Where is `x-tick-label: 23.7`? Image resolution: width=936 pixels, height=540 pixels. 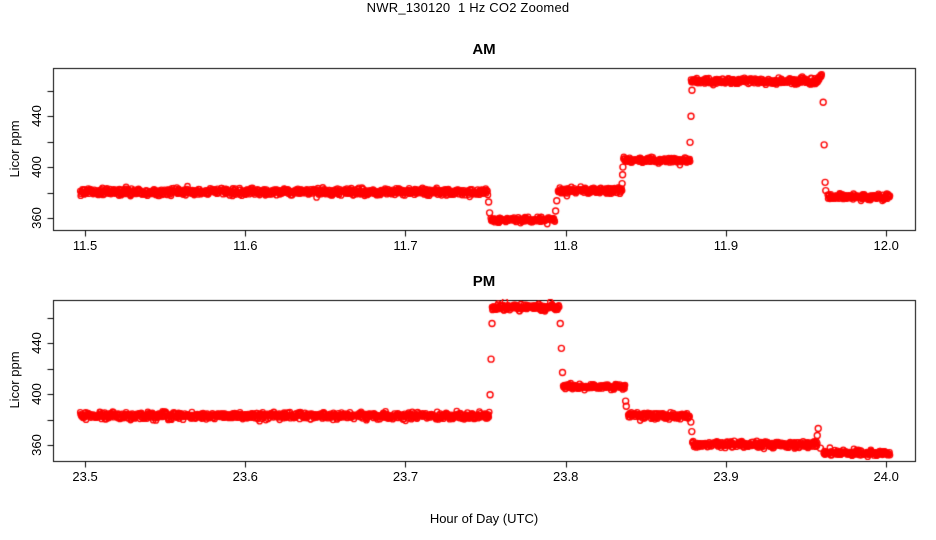 x-tick-label: 23.7 is located at coordinates (405, 476).